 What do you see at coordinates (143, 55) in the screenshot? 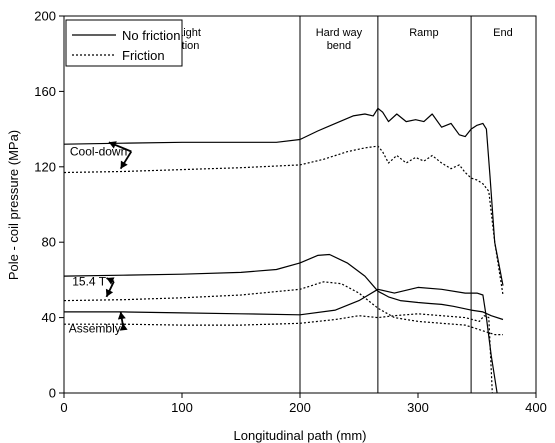
I see `legend-label-friction: Friction` at bounding box center [143, 55].